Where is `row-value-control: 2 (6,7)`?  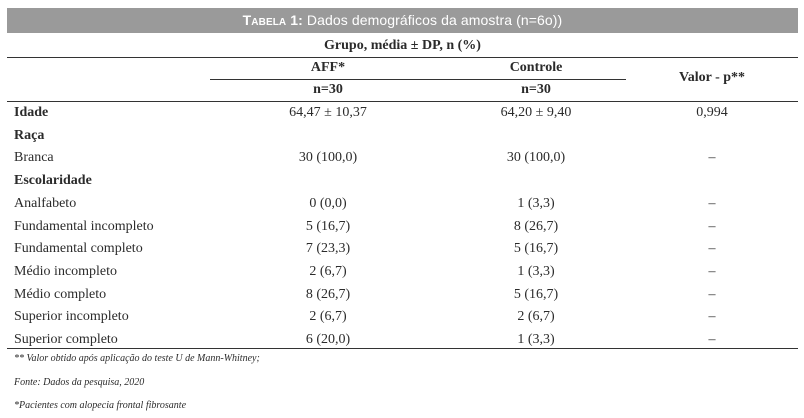 row-value-control: 2 (6,7) is located at coordinates (536, 316).